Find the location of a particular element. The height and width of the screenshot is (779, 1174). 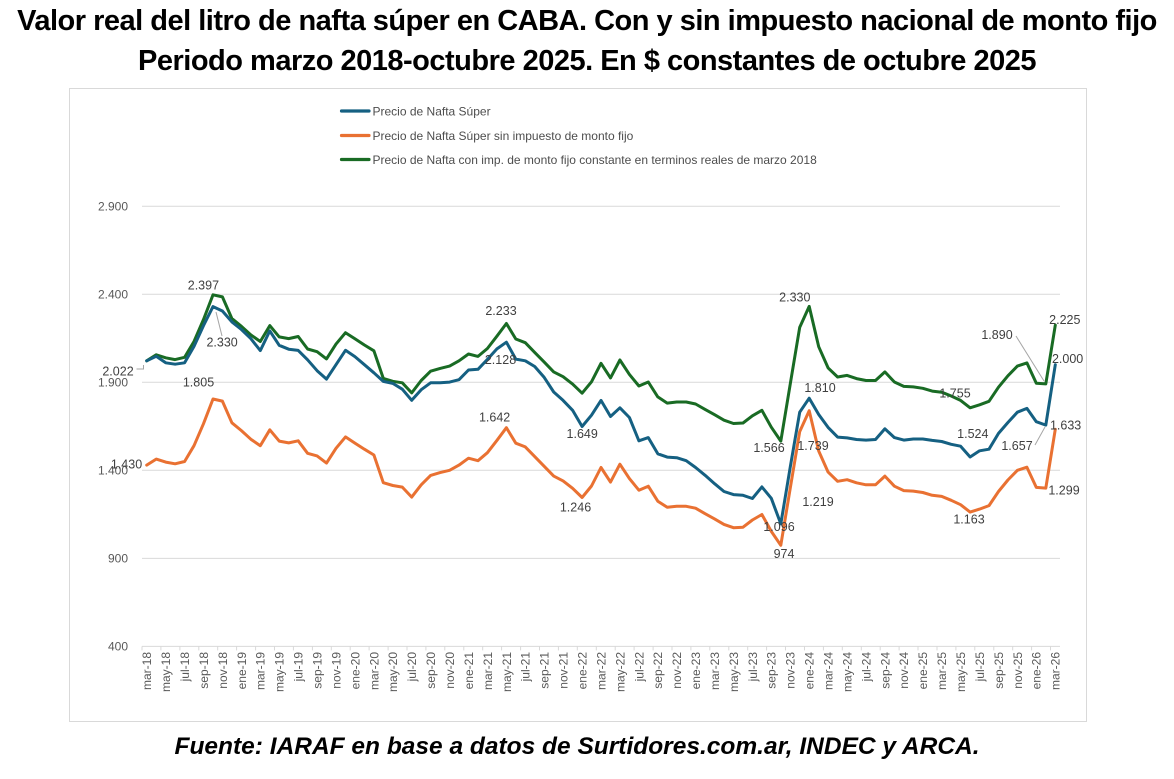

svg-text: 1.566 is located at coordinates (768, 448).